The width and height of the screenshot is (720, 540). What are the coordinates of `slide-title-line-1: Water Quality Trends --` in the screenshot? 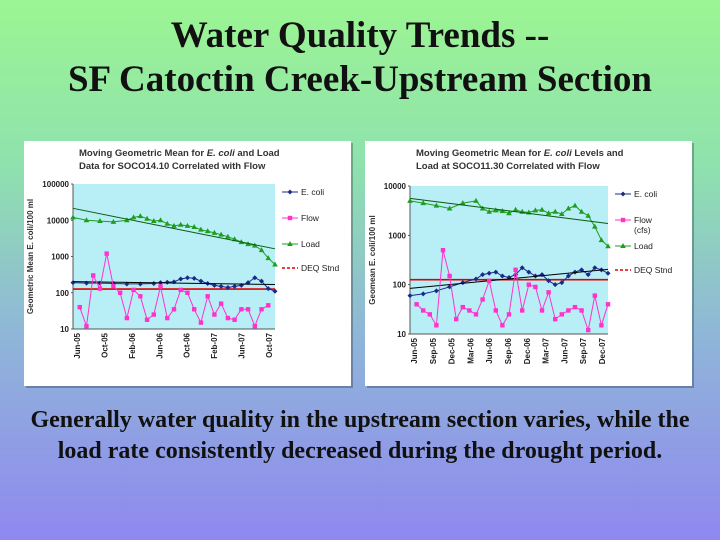 It's located at (360, 35).